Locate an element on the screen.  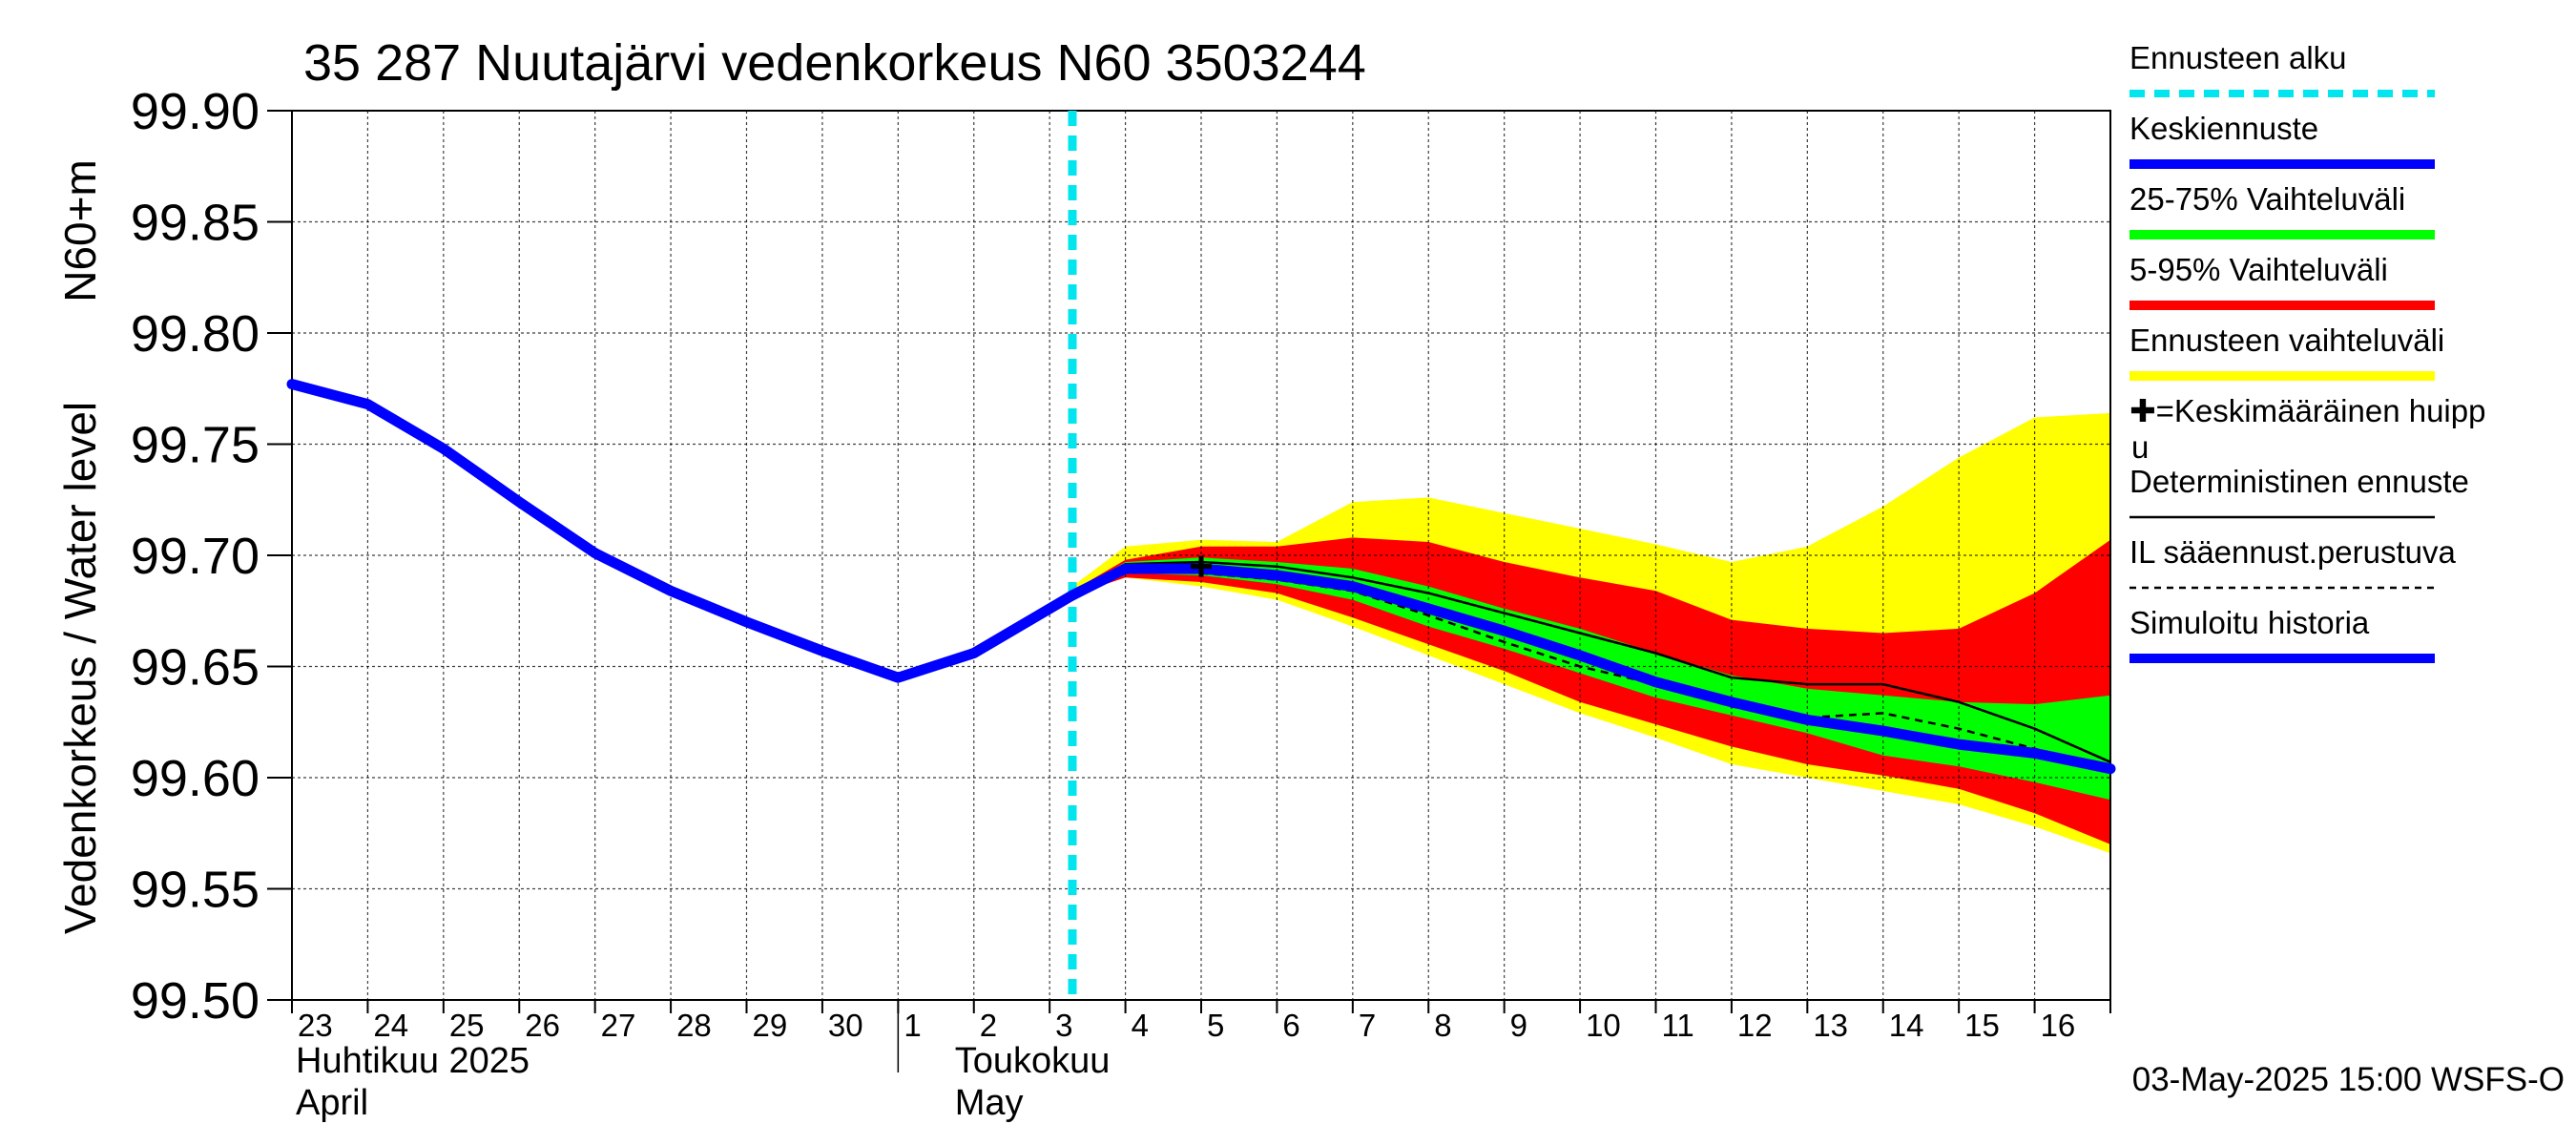
x-tick-label: 15 is located at coordinates (1982, 1025).